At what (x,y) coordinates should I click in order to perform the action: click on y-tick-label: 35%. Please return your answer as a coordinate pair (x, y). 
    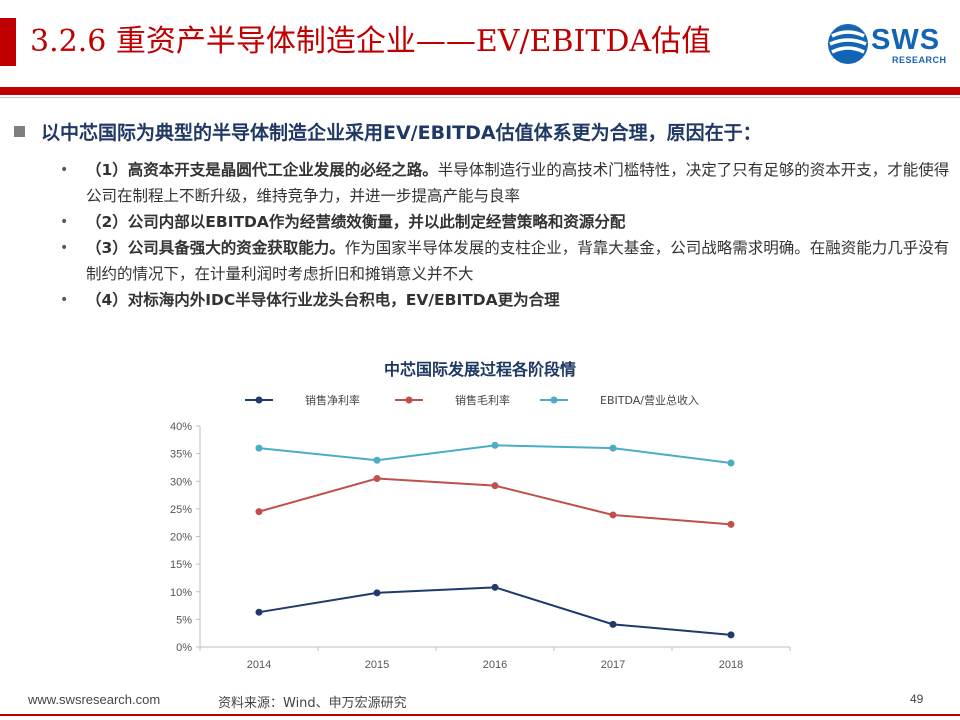
    Looking at the image, I should click on (181, 455).